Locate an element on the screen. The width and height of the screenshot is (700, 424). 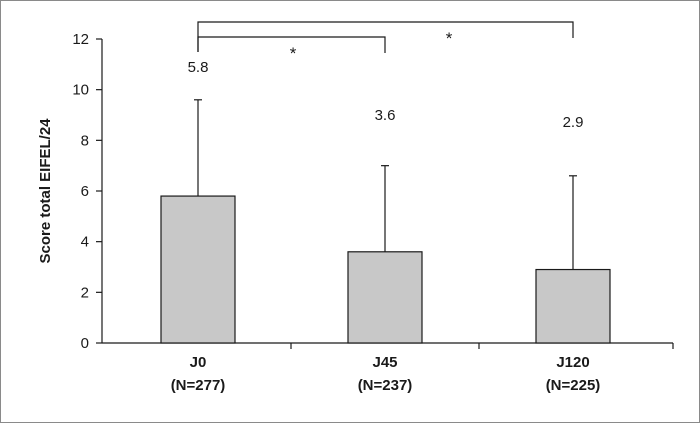
y-tick-label: 12 is located at coordinates (80, 39).